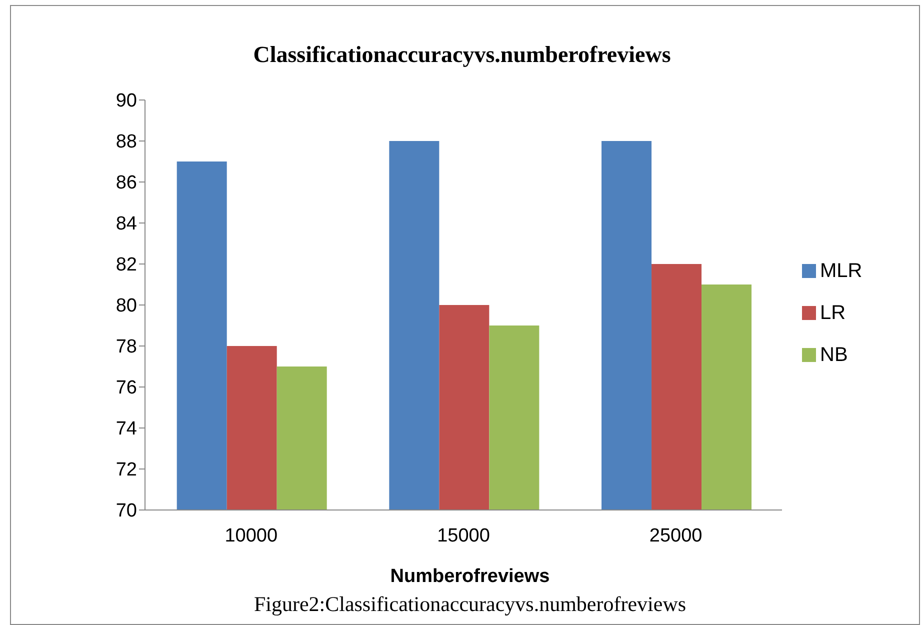 This screenshot has width=924, height=625. I want to click on y-tick-label: 88, so click(126, 142).